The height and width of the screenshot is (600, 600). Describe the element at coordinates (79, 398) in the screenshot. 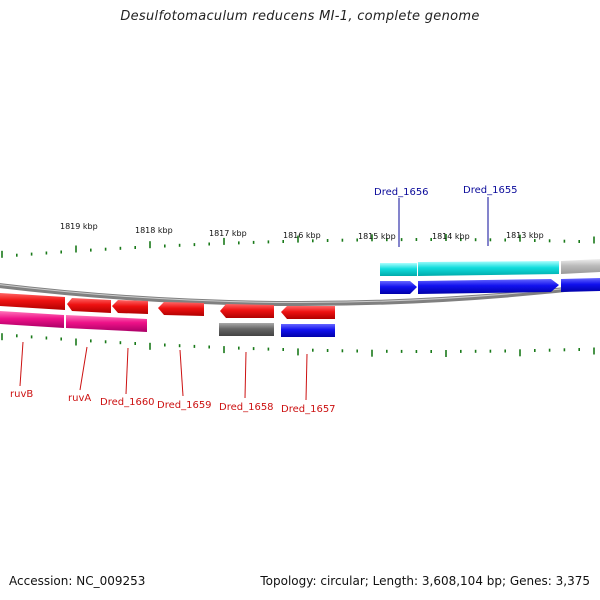

I see `gene-label-ruva: ruvA` at that location.